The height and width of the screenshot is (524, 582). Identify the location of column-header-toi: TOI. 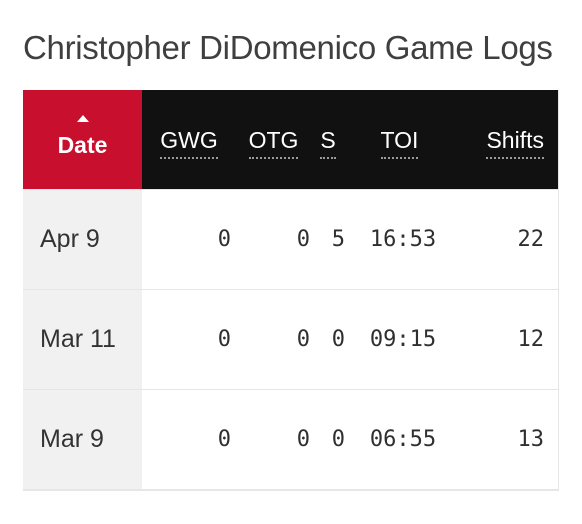
(399, 139).